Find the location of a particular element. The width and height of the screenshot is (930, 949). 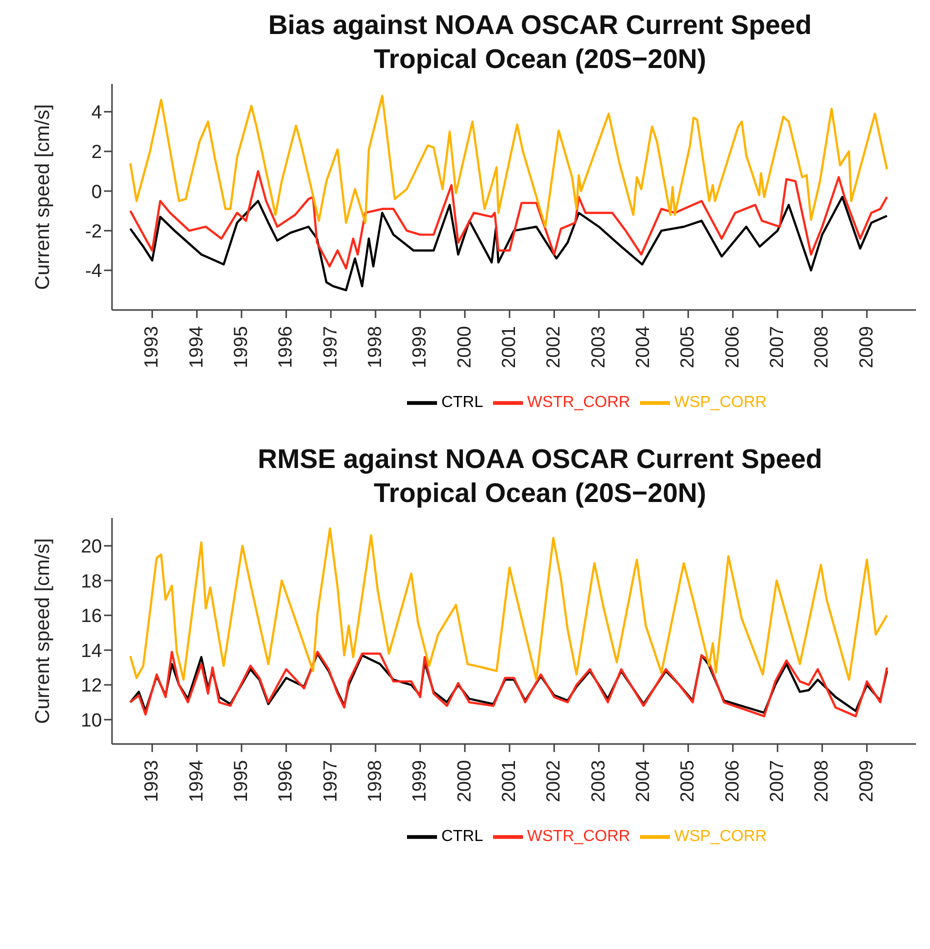

y-tick-label: 4 is located at coordinates (96, 113).